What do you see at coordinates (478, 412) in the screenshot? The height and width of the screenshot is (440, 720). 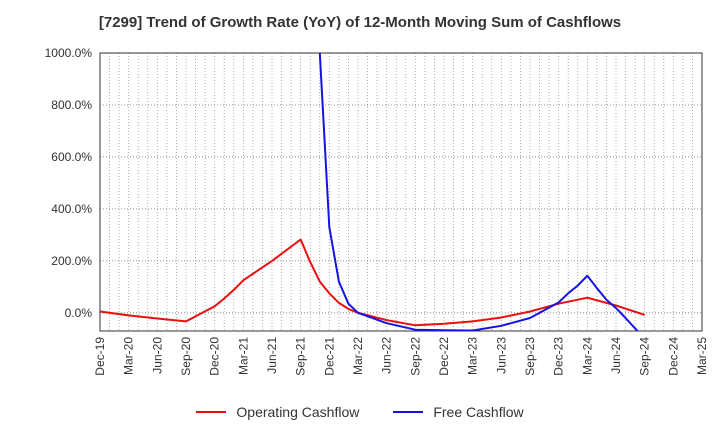 I see `legend-label-free-cashflow: Free Cashflow` at bounding box center [478, 412].